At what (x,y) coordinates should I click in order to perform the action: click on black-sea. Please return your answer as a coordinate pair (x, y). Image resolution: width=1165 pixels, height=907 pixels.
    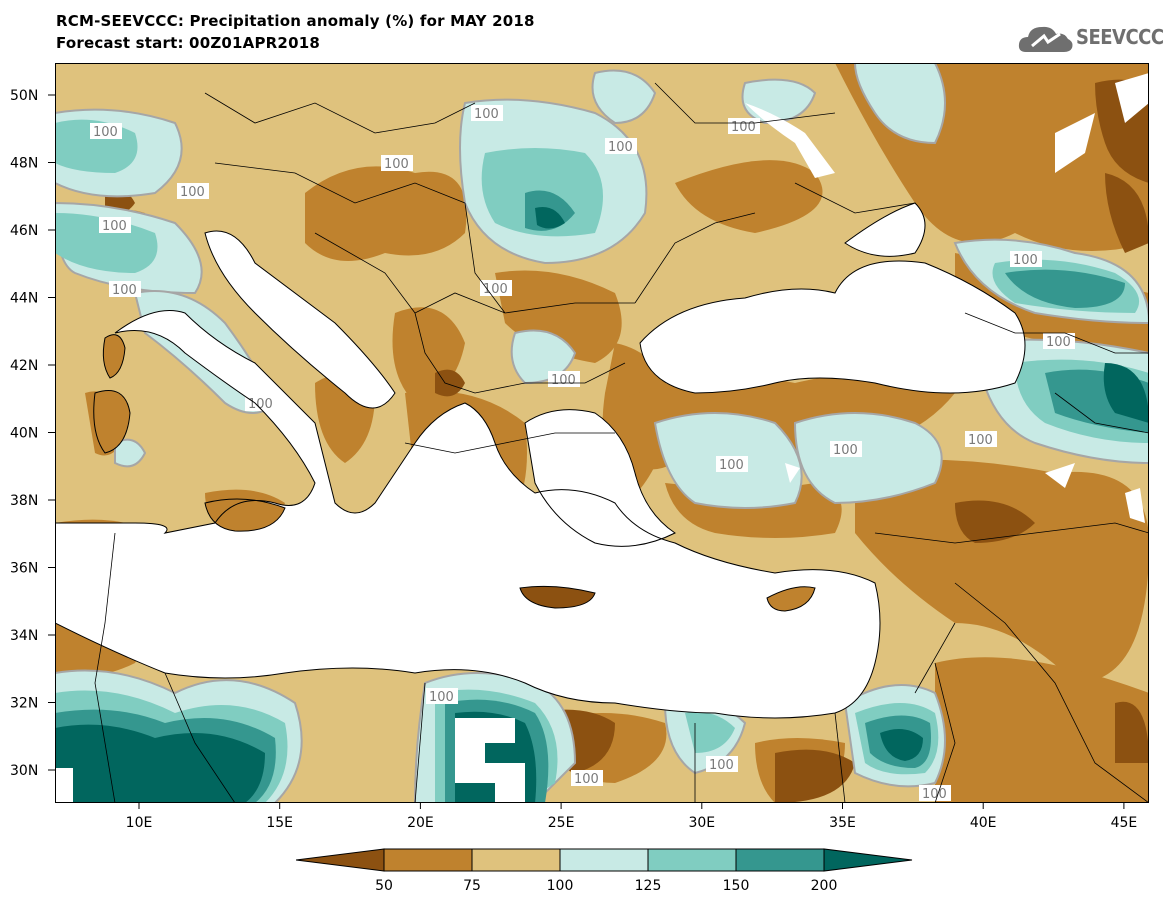
    Looking at the image, I should click on (832, 327).